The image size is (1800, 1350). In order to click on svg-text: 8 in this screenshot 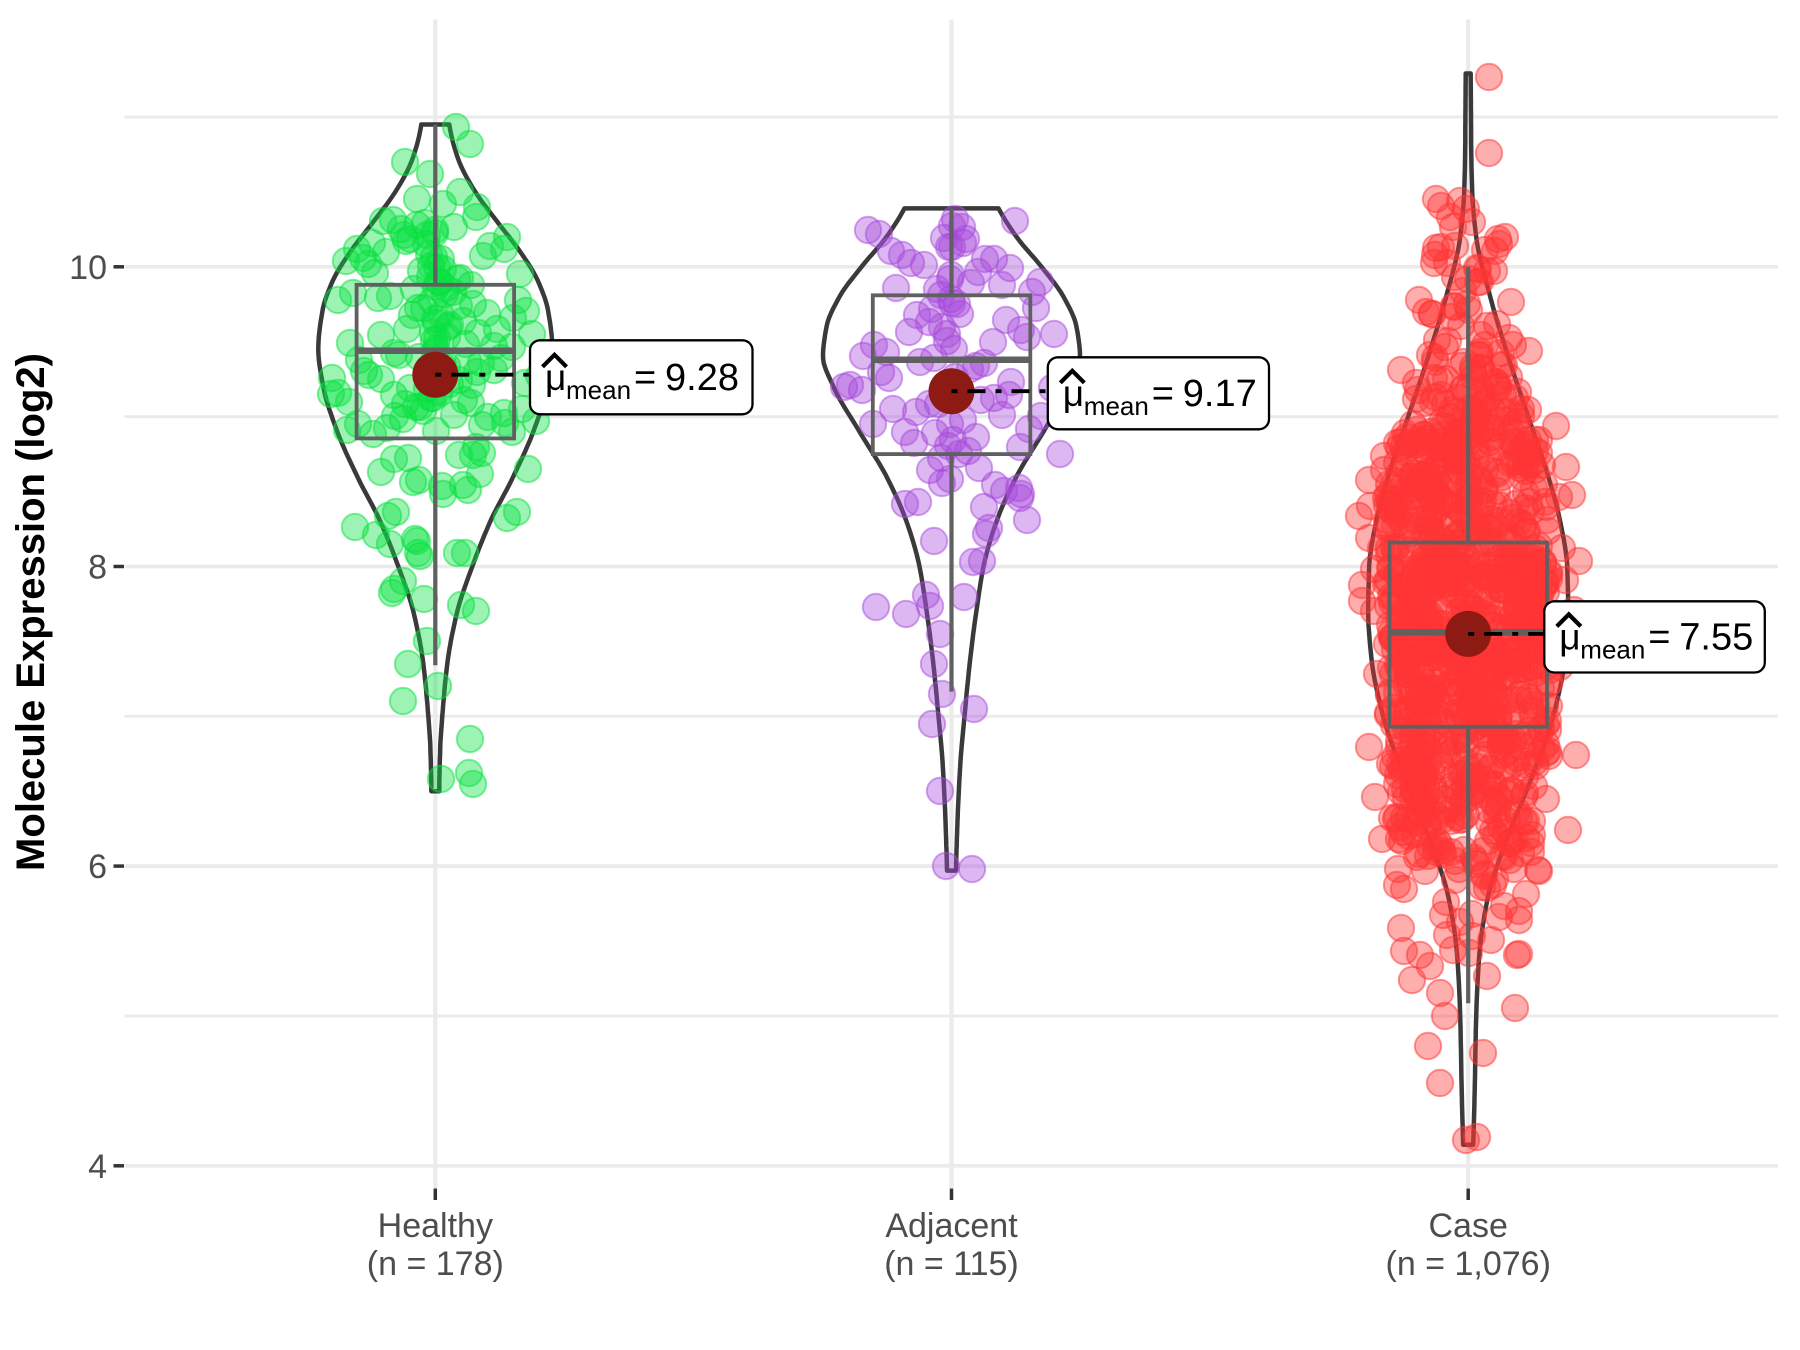, I will do `click(97, 568)`.